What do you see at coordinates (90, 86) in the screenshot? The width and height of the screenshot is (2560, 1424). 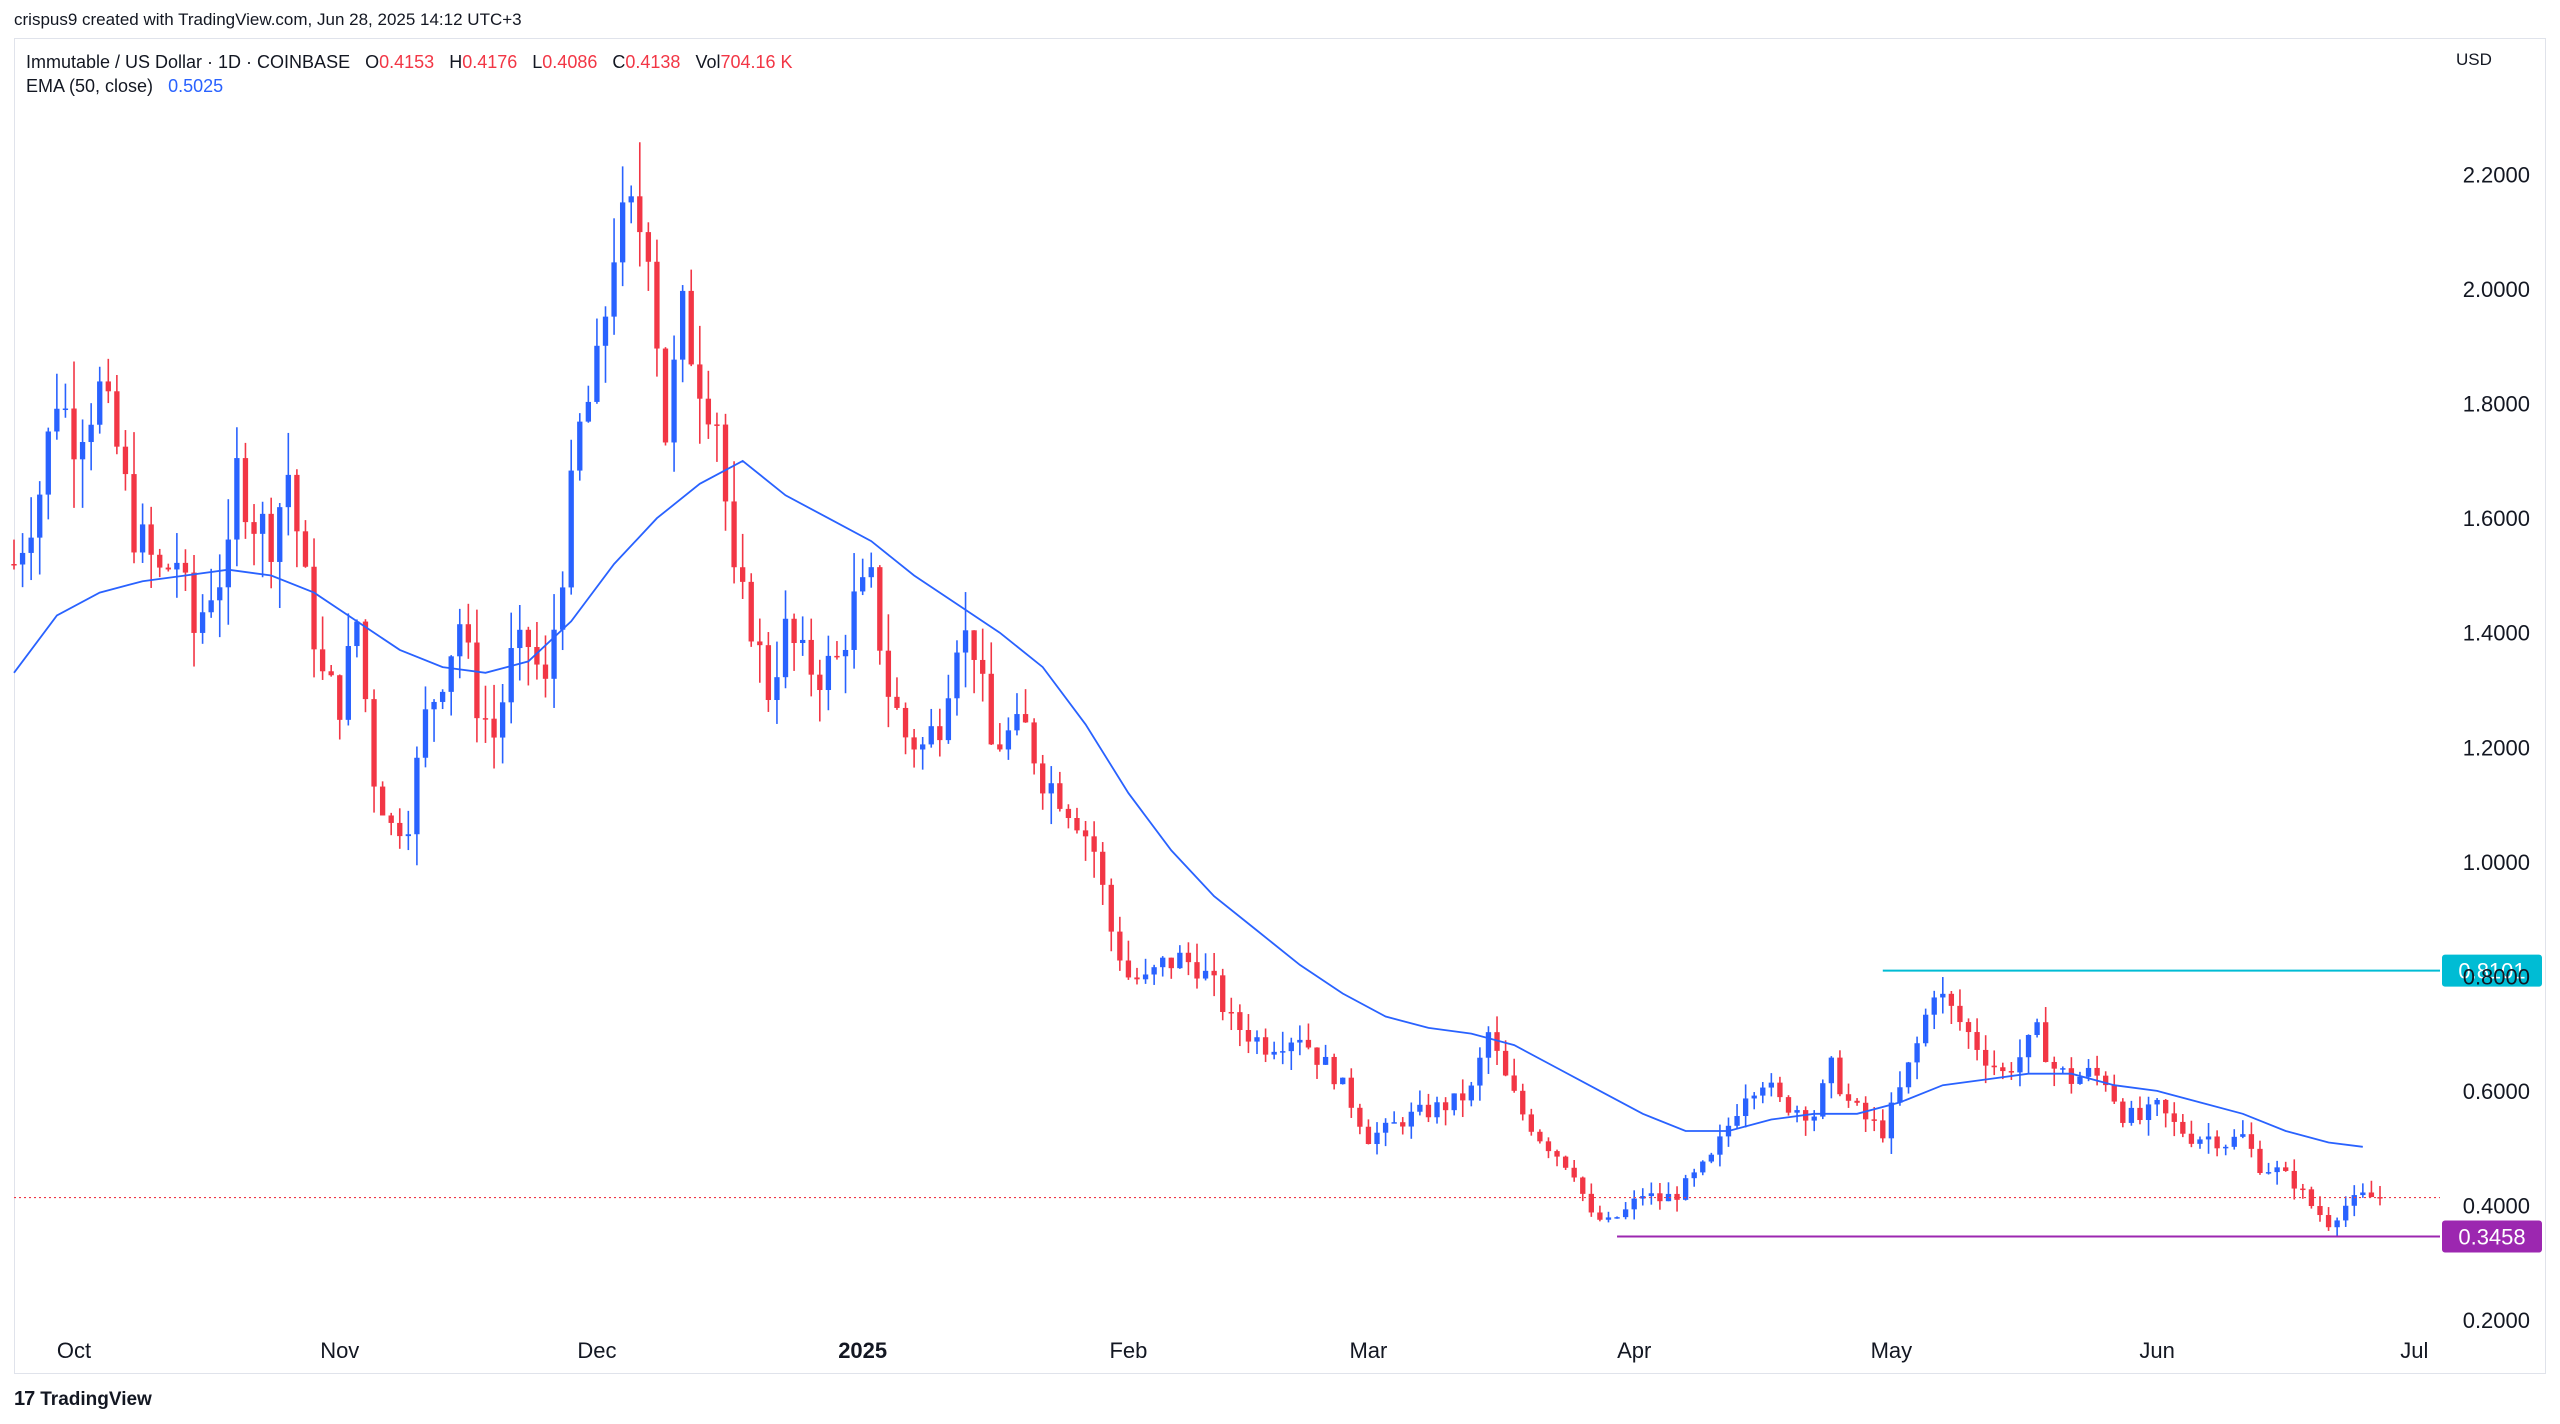 I see `ema-label: EMA (50, close)` at bounding box center [90, 86].